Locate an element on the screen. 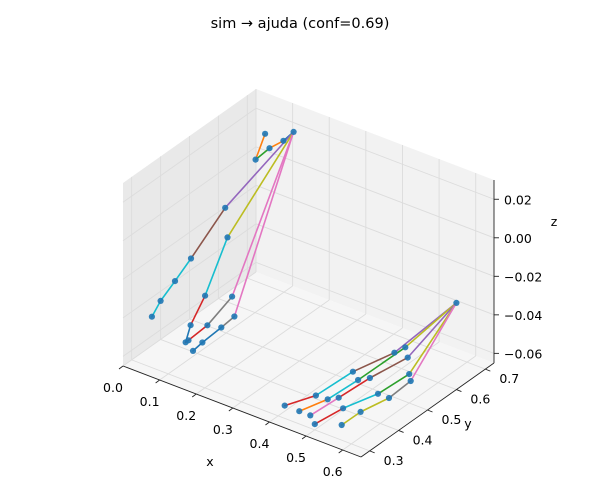 The image size is (600, 500). x-axis-label: x is located at coordinates (209, 461).